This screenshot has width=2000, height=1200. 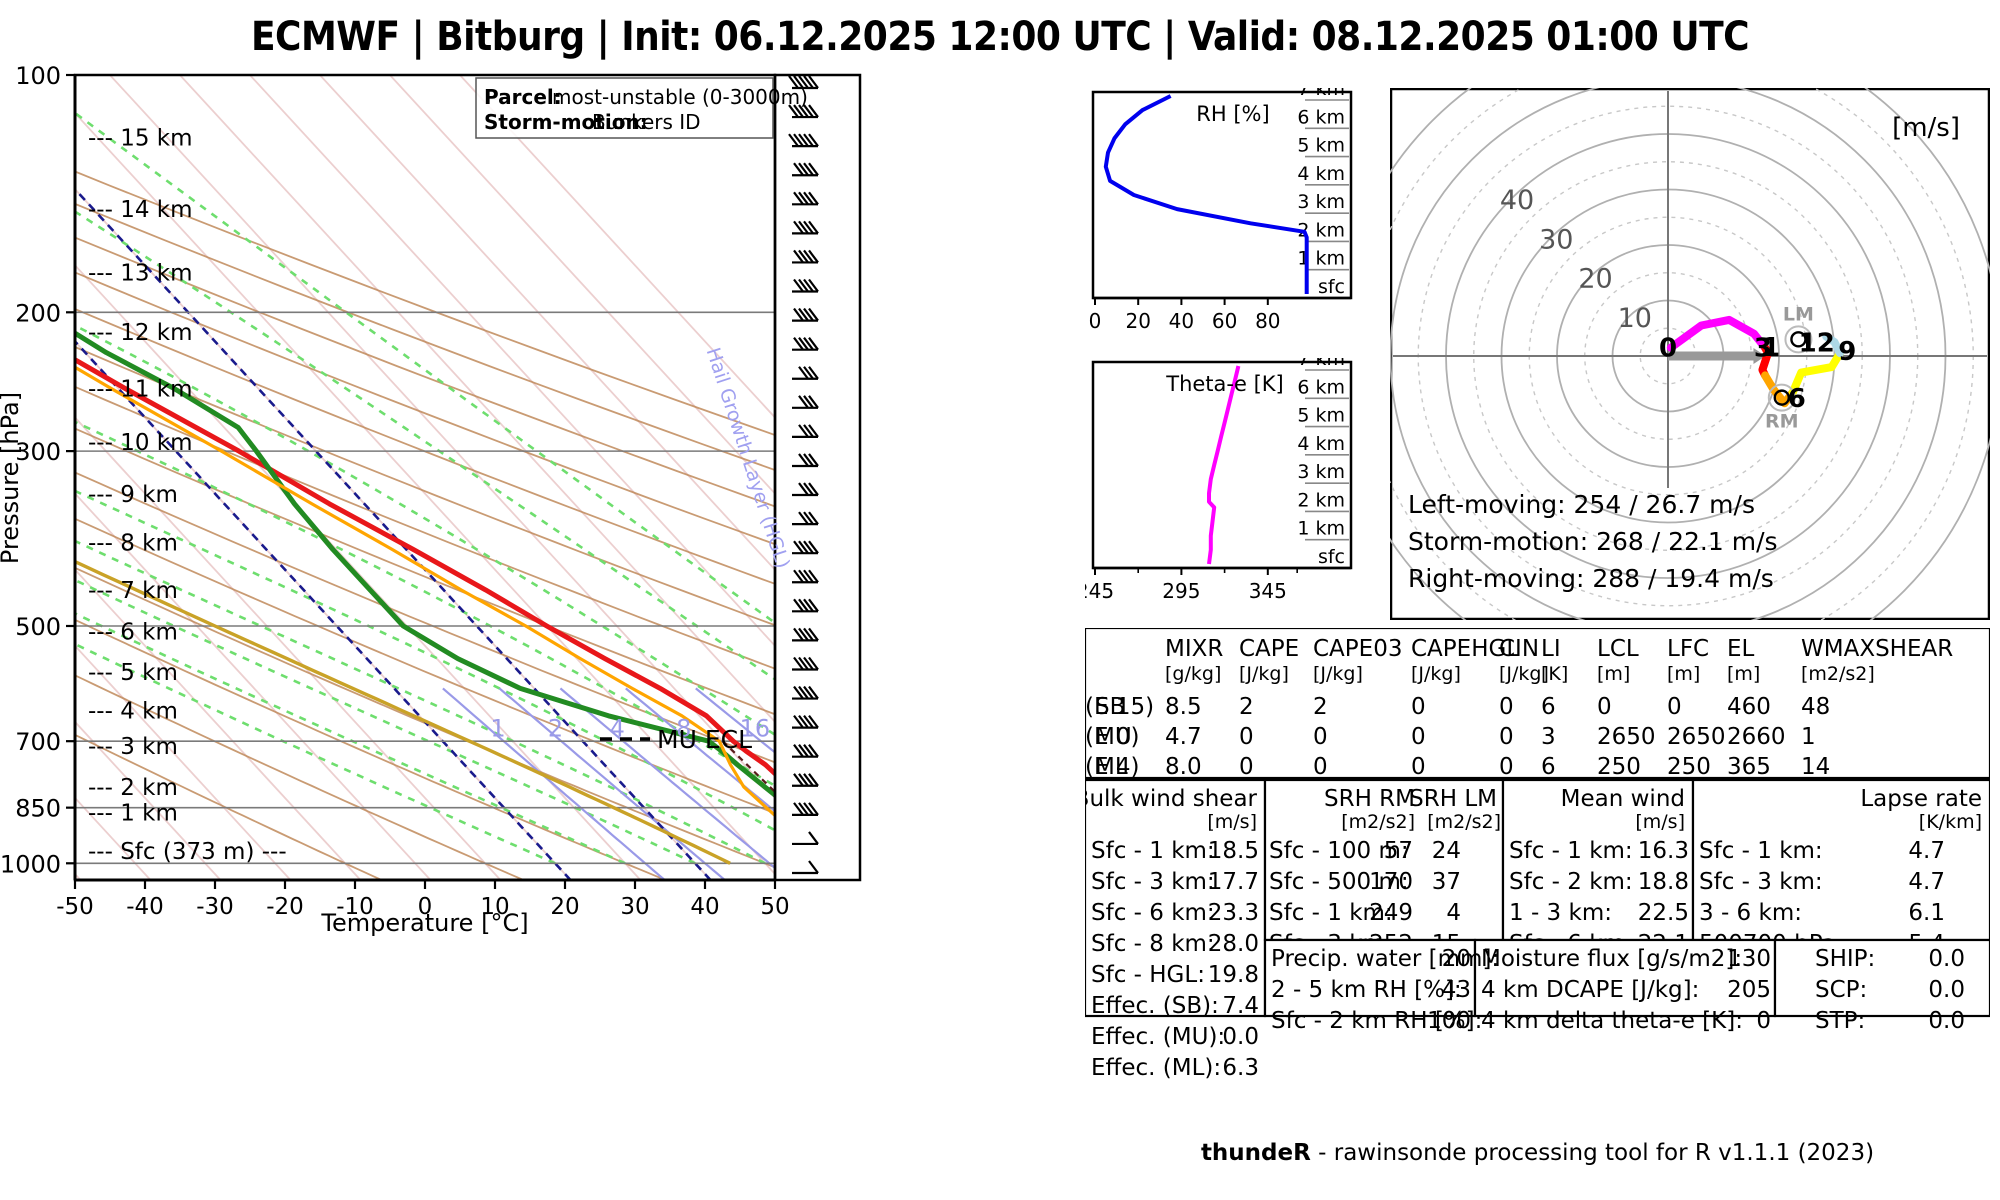 I want to click on hodograph-point-label: 3, so click(x=1763, y=349).